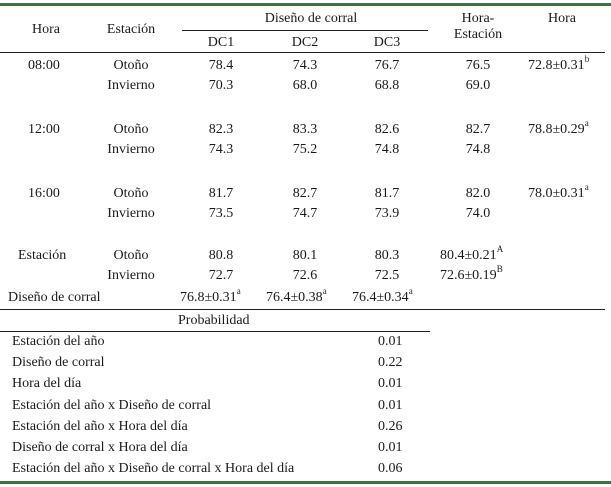 This screenshot has height=487, width=611. I want to click on prob-row-value: 0.06, so click(390, 468).